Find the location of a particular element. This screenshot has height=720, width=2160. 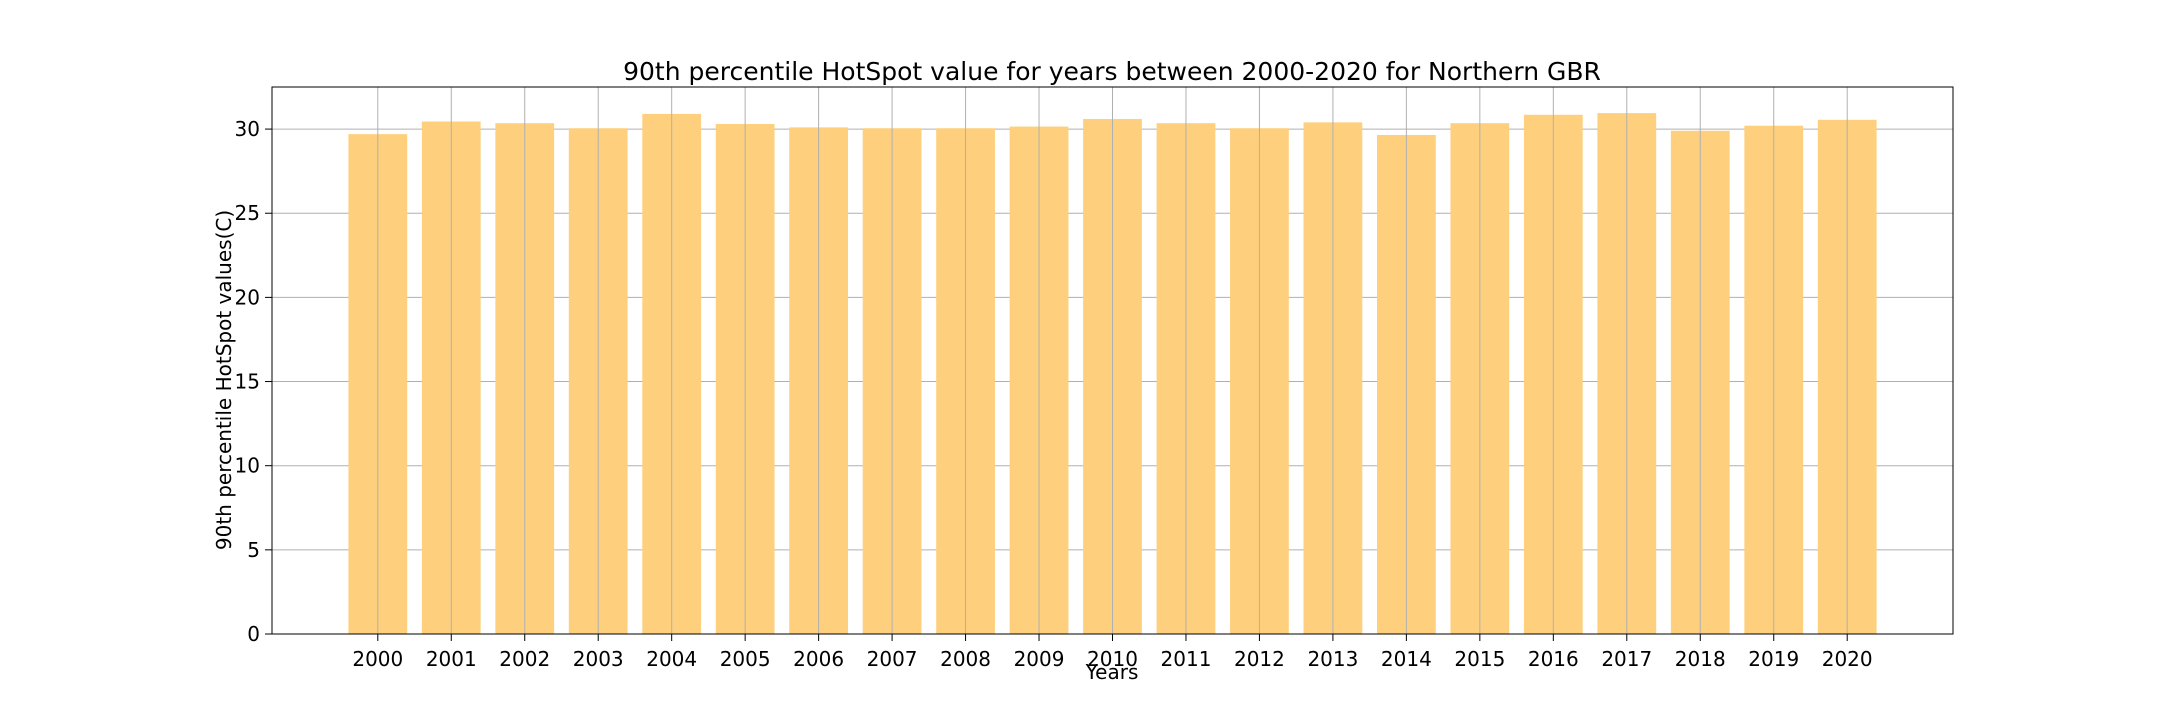

x-tick-label: 2000 is located at coordinates (377, 659).